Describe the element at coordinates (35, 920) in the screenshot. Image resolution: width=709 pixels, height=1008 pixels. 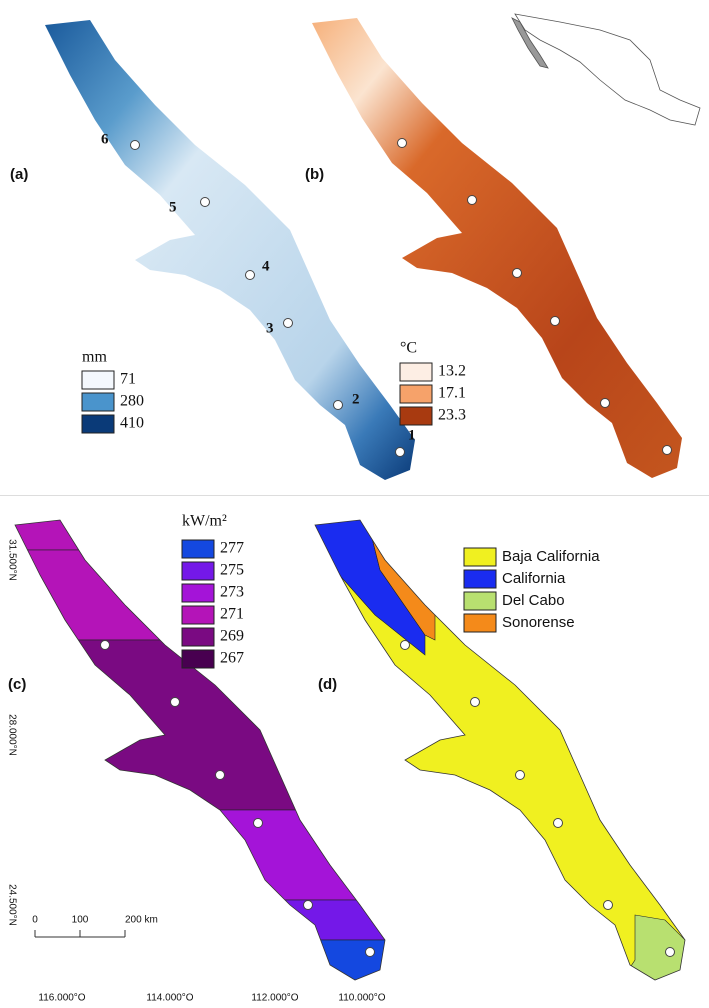
I see `scale-label: 0` at that location.